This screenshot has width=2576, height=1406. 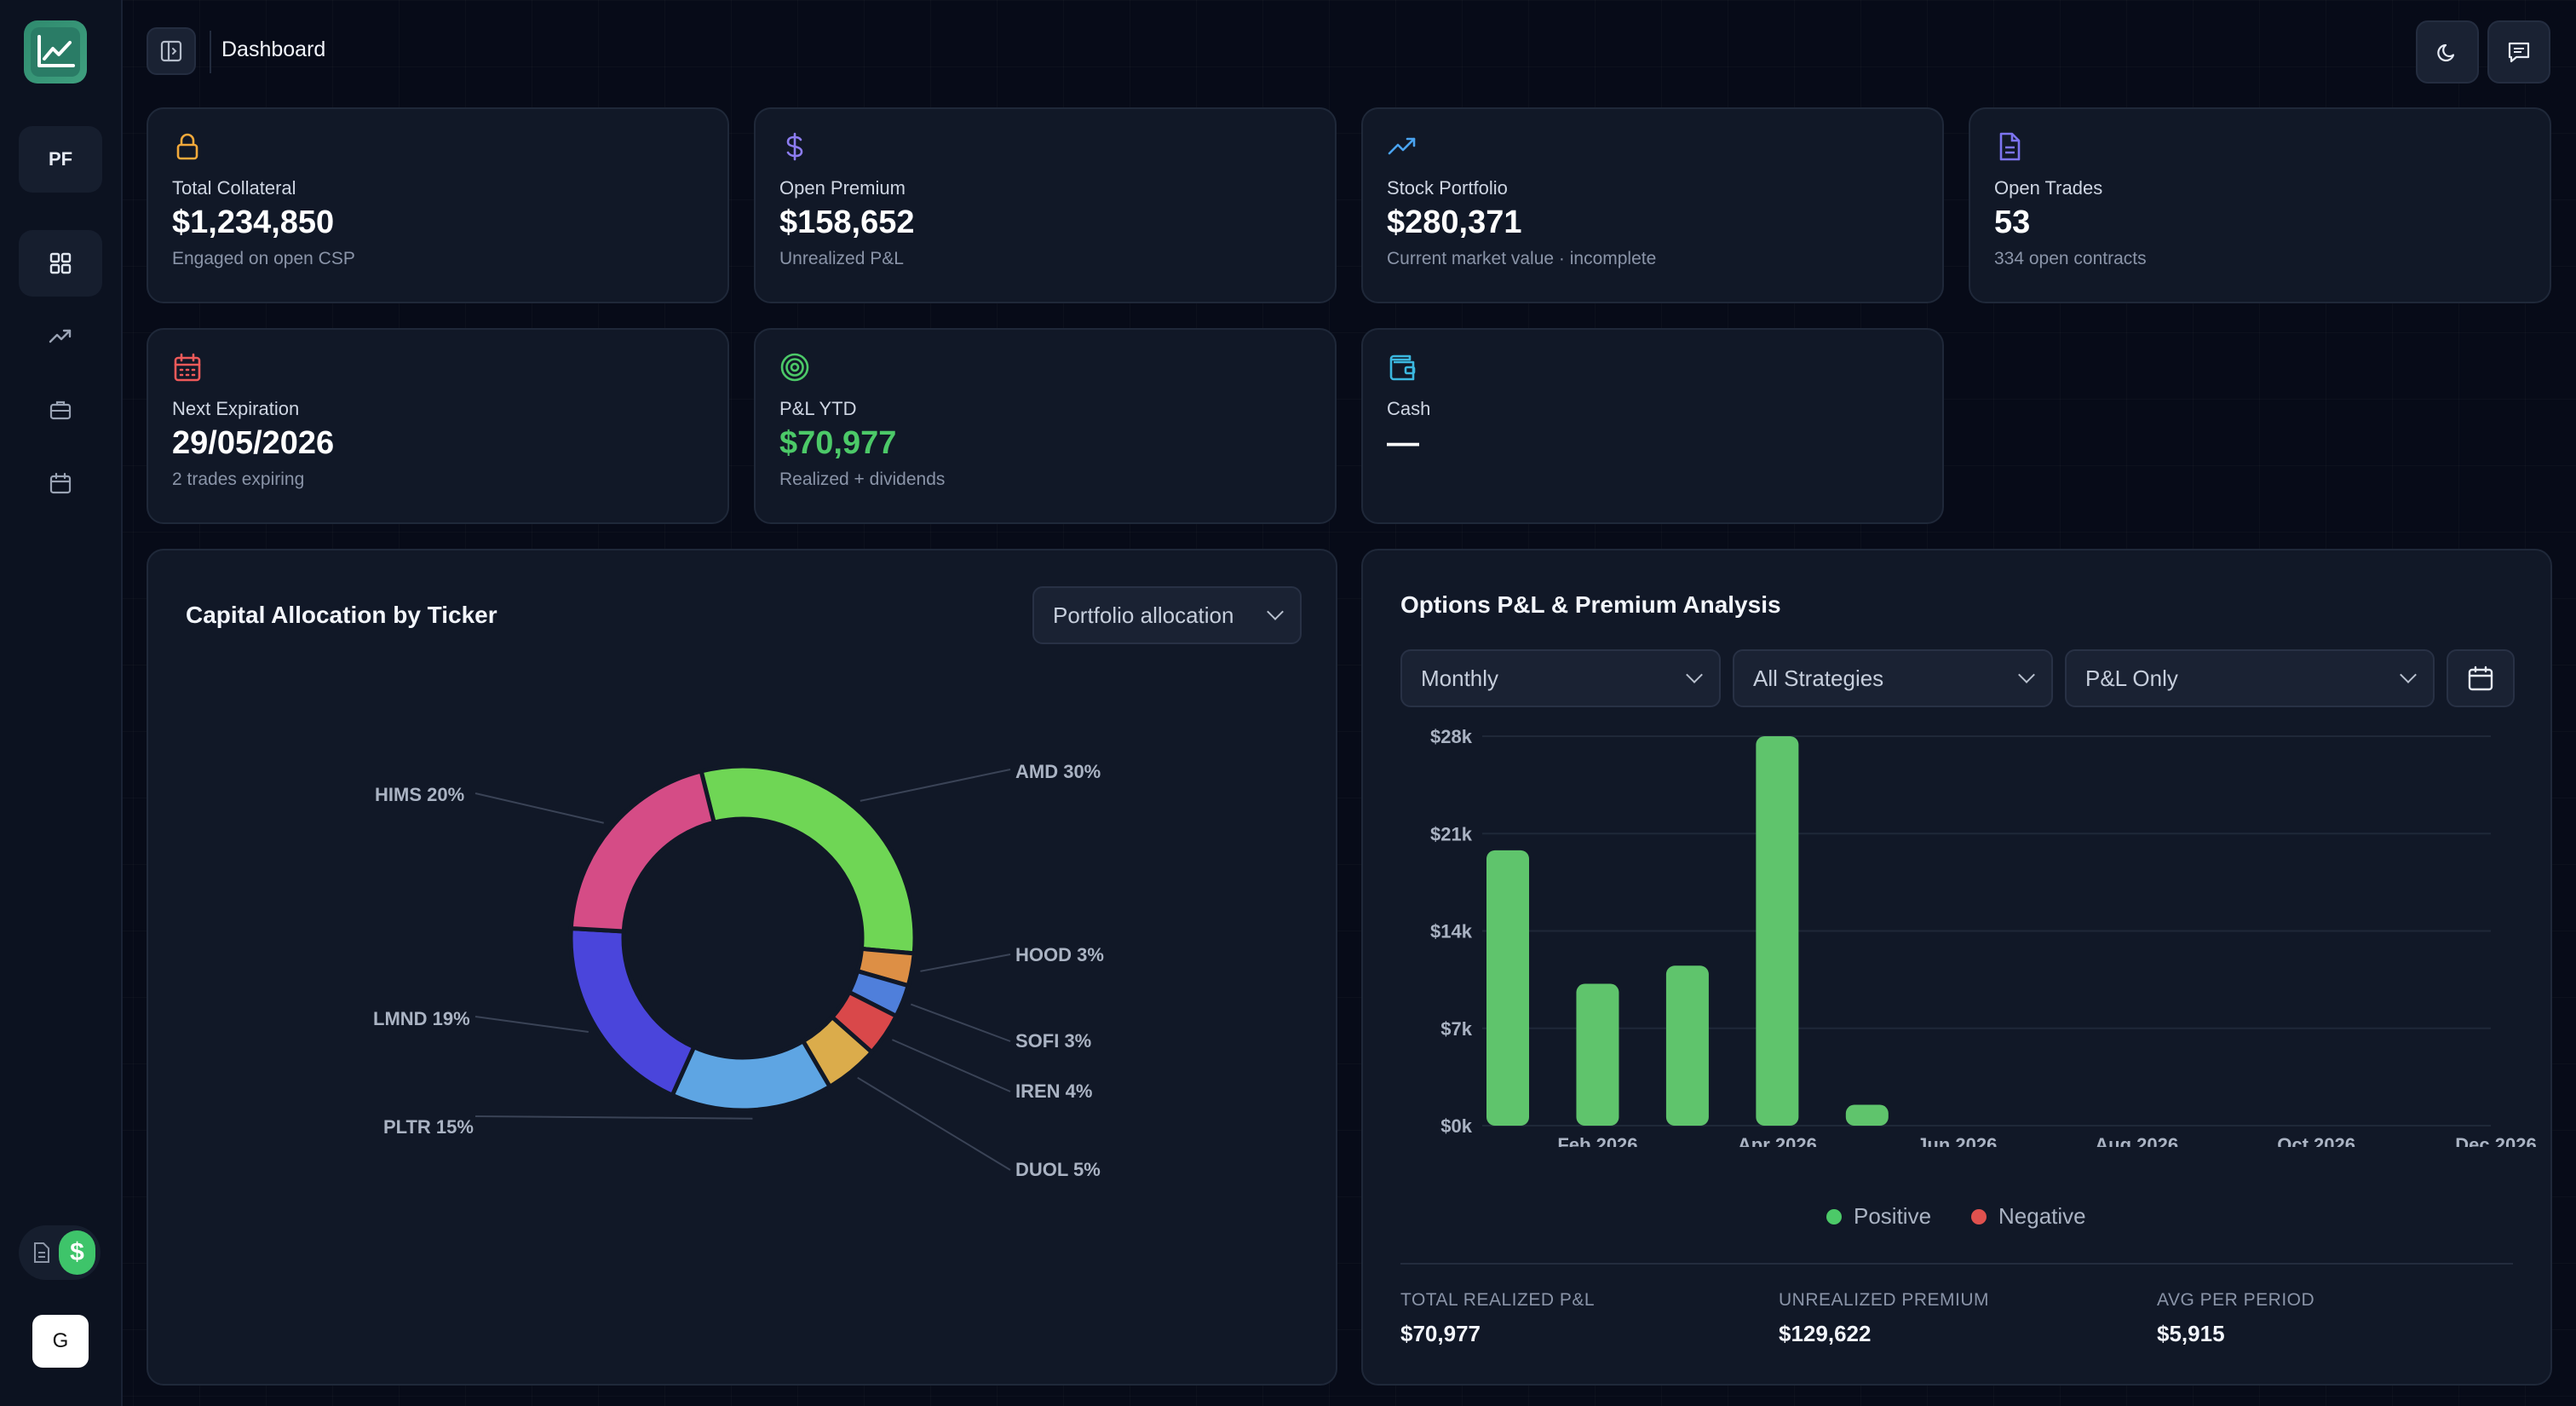 What do you see at coordinates (1054, 1041) in the screenshot?
I see `slice-label-sofi: SOFI 3%` at bounding box center [1054, 1041].